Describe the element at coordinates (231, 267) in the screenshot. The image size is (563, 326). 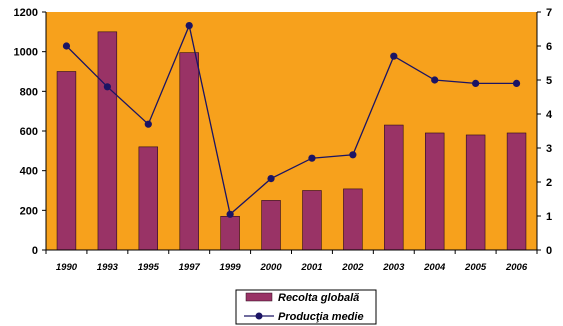
I see `x-tick-label: 1999` at that location.